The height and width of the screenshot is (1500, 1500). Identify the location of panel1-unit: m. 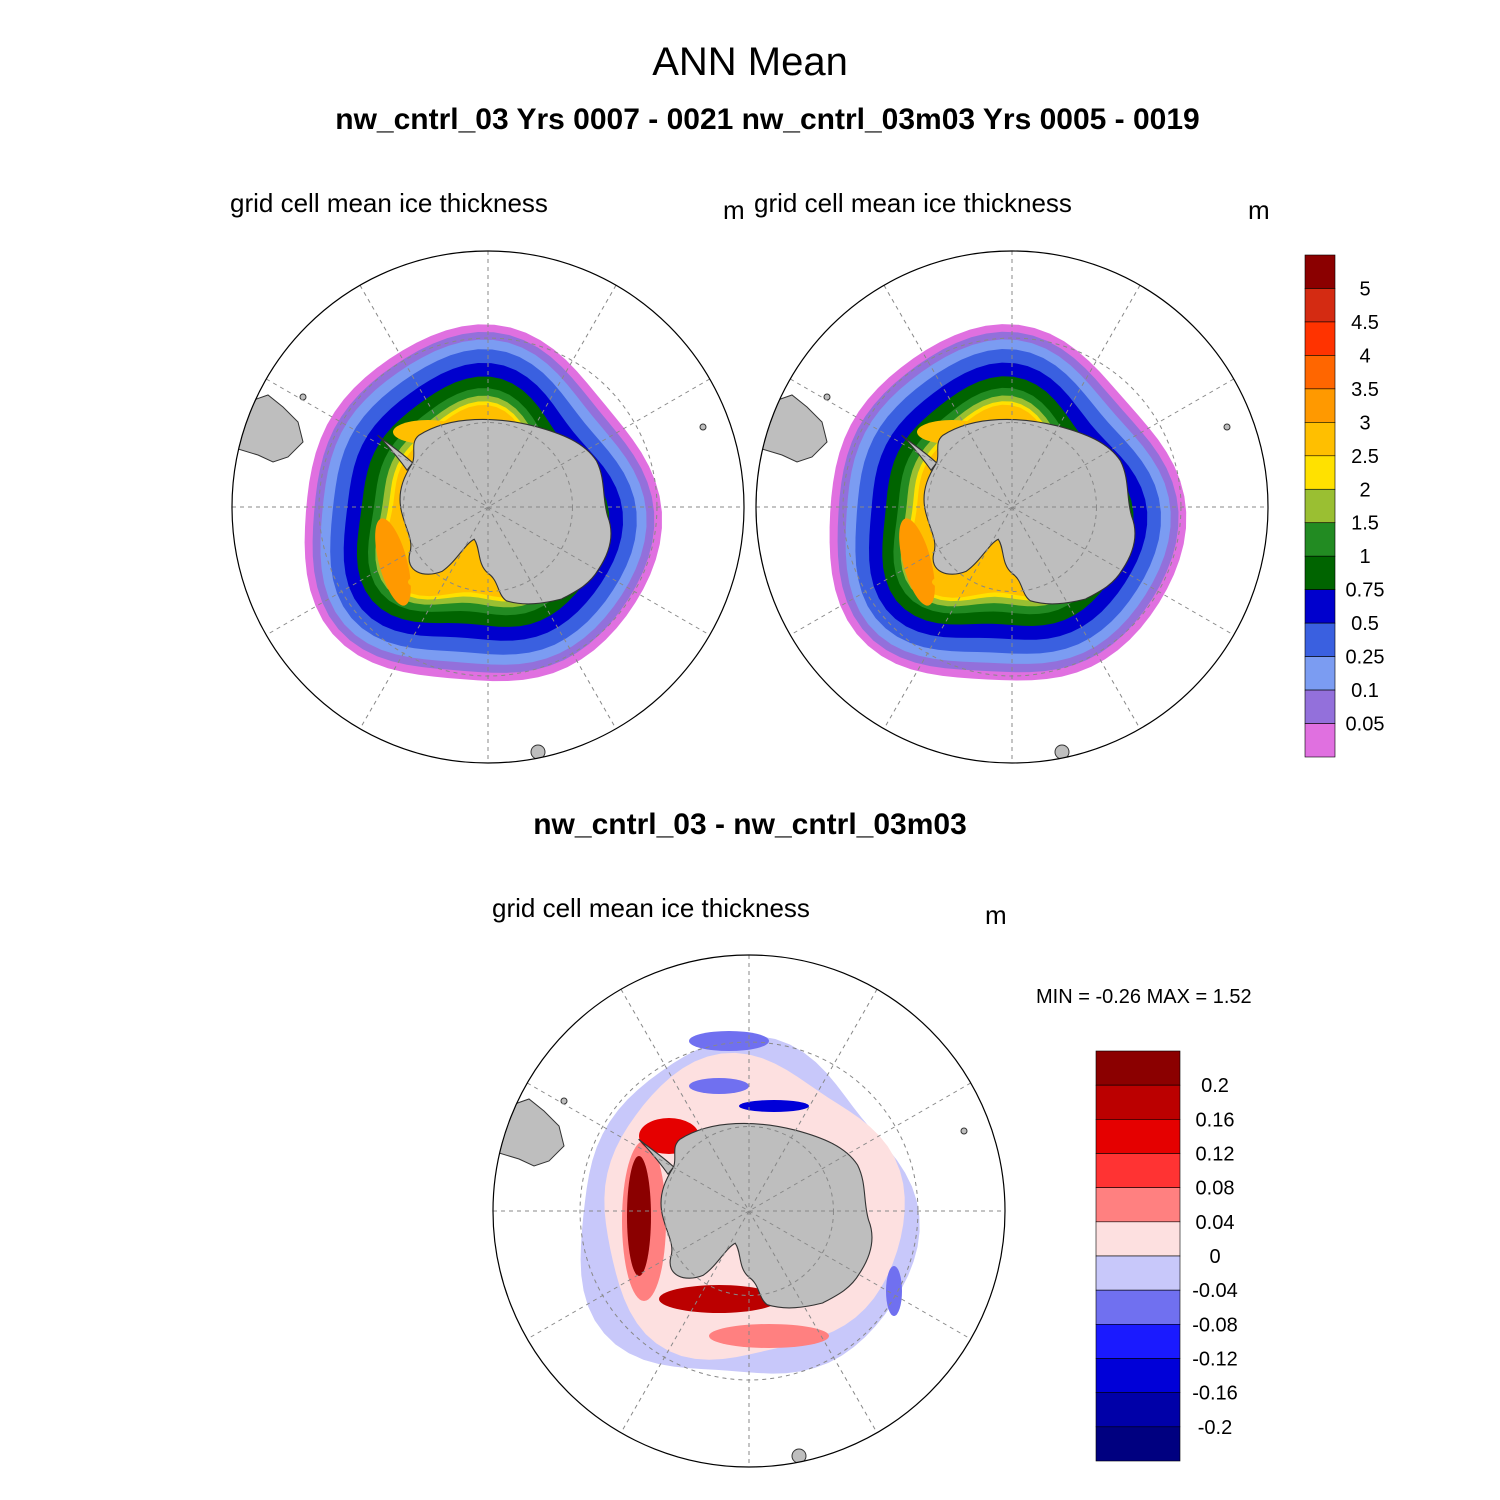
(734, 210).